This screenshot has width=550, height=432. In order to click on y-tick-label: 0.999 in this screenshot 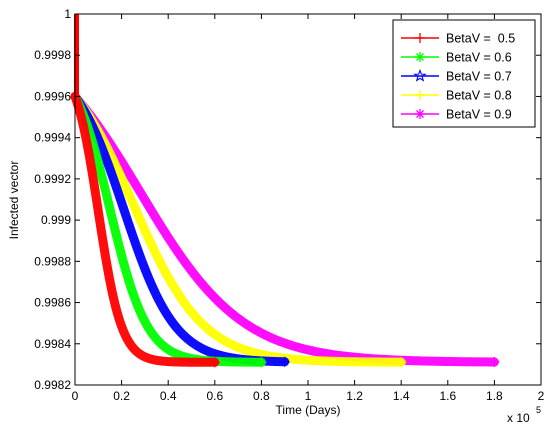, I will do `click(56, 220)`.